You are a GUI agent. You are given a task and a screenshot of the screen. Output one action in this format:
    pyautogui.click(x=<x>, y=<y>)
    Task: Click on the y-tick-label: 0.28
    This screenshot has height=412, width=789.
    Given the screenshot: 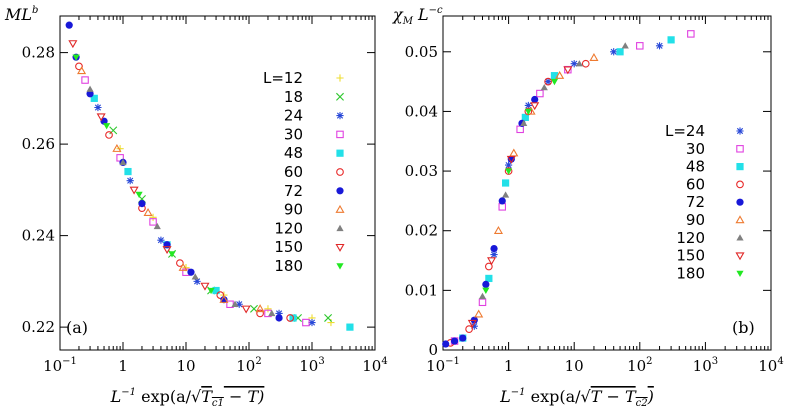 What is the action you would take?
    pyautogui.click(x=38, y=53)
    